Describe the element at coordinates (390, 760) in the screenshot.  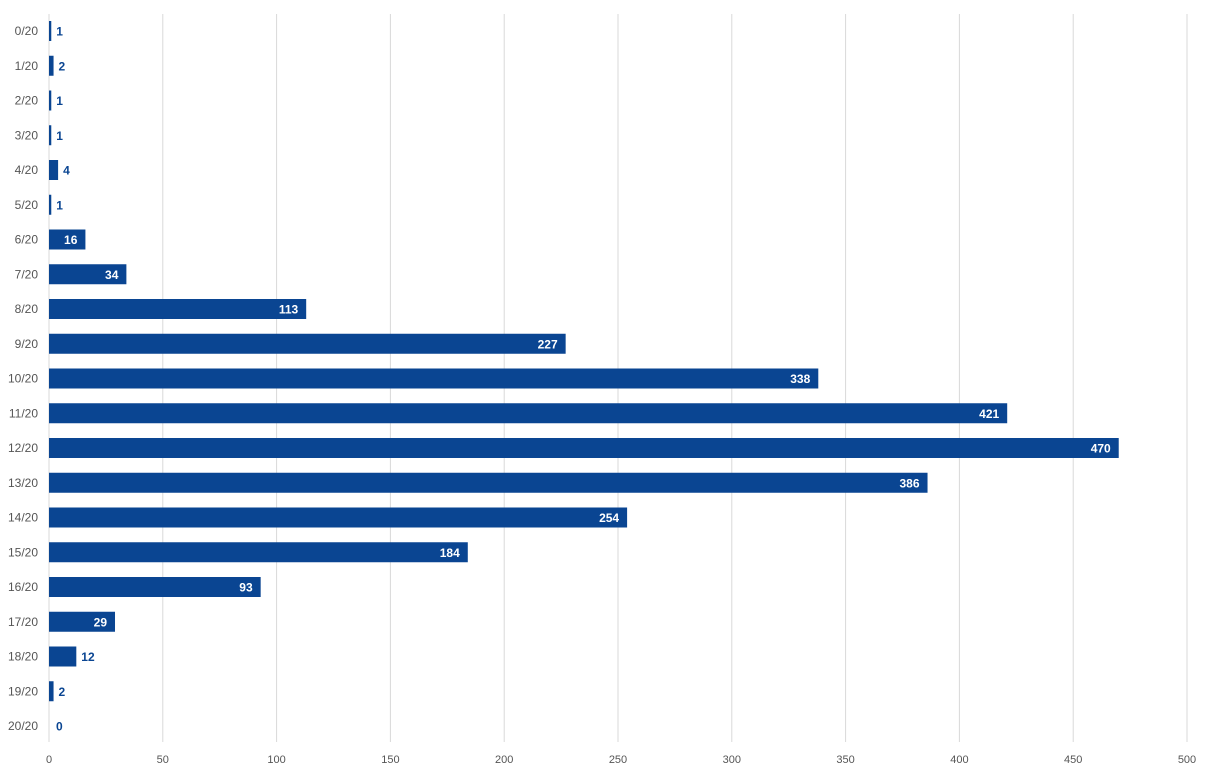
I see `x-tick-label: 150` at that location.